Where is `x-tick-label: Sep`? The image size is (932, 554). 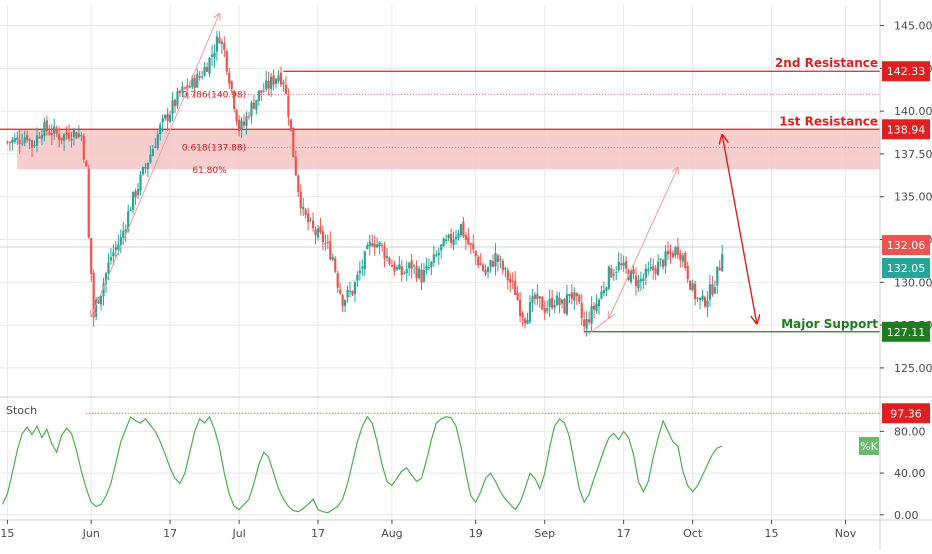 x-tick-label: Sep is located at coordinates (544, 533).